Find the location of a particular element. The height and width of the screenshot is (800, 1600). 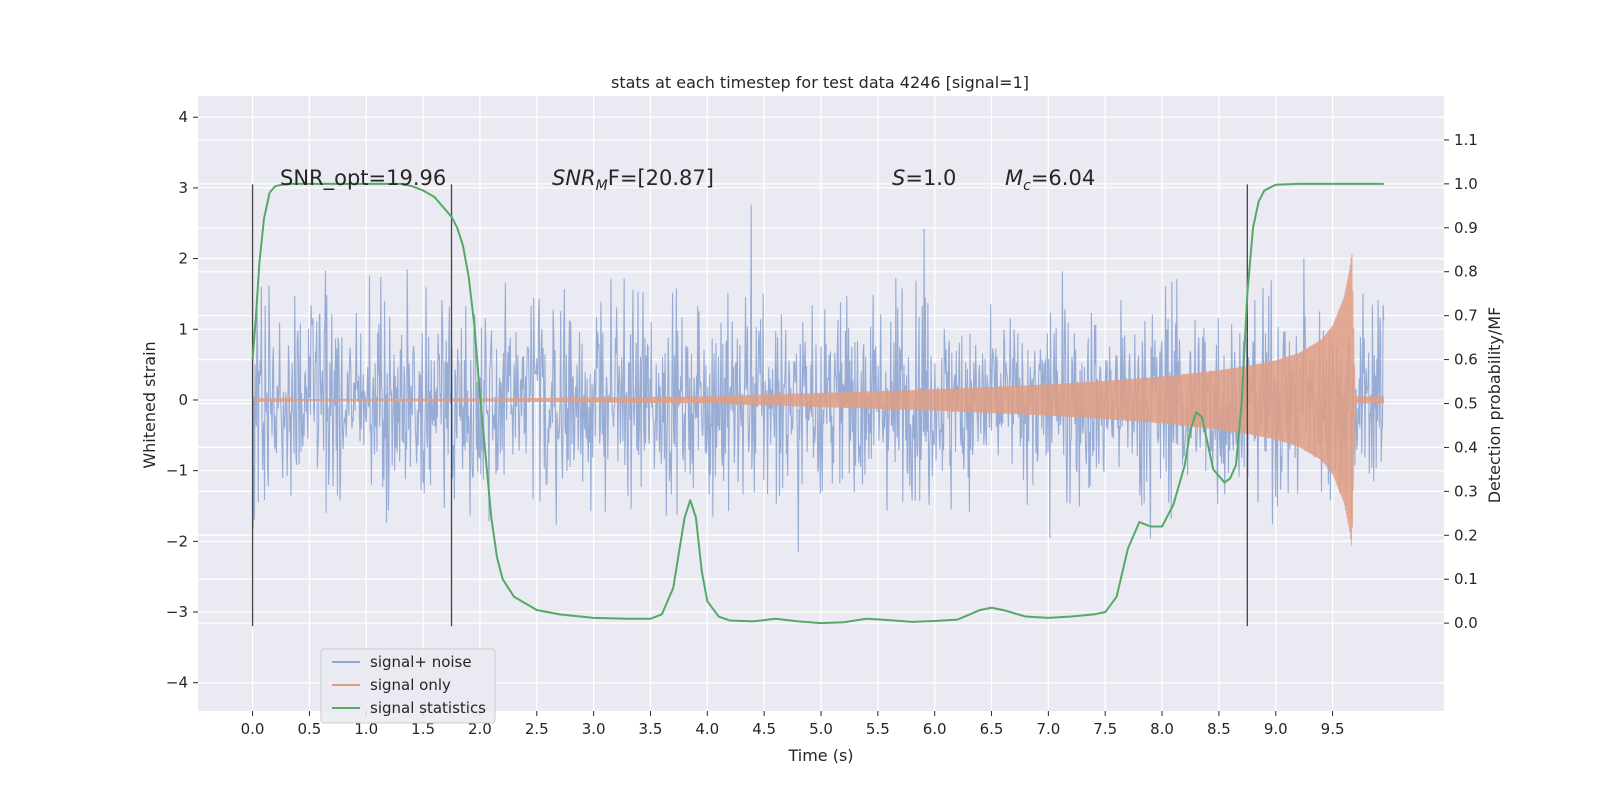

y-axis-label-right: Detection probability/MF is located at coordinates (1494, 405).